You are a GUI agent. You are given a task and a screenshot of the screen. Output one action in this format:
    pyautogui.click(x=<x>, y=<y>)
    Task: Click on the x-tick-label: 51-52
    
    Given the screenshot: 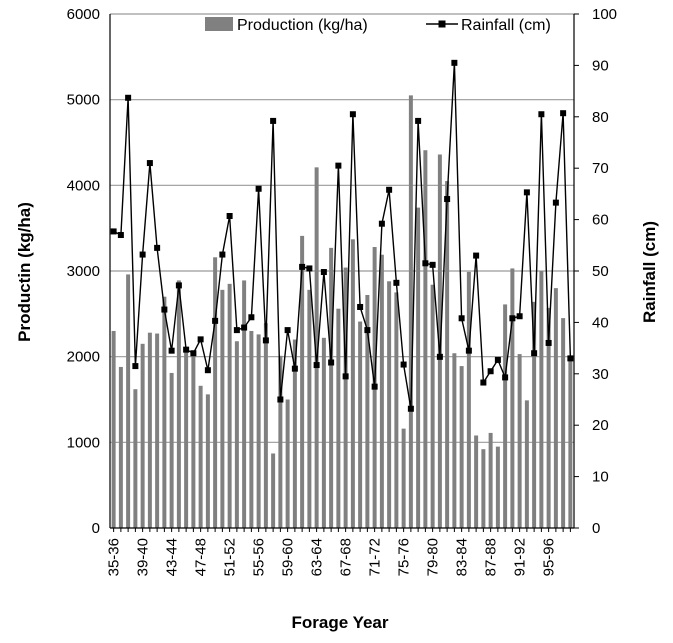 What is the action you would take?
    pyautogui.click(x=230, y=557)
    